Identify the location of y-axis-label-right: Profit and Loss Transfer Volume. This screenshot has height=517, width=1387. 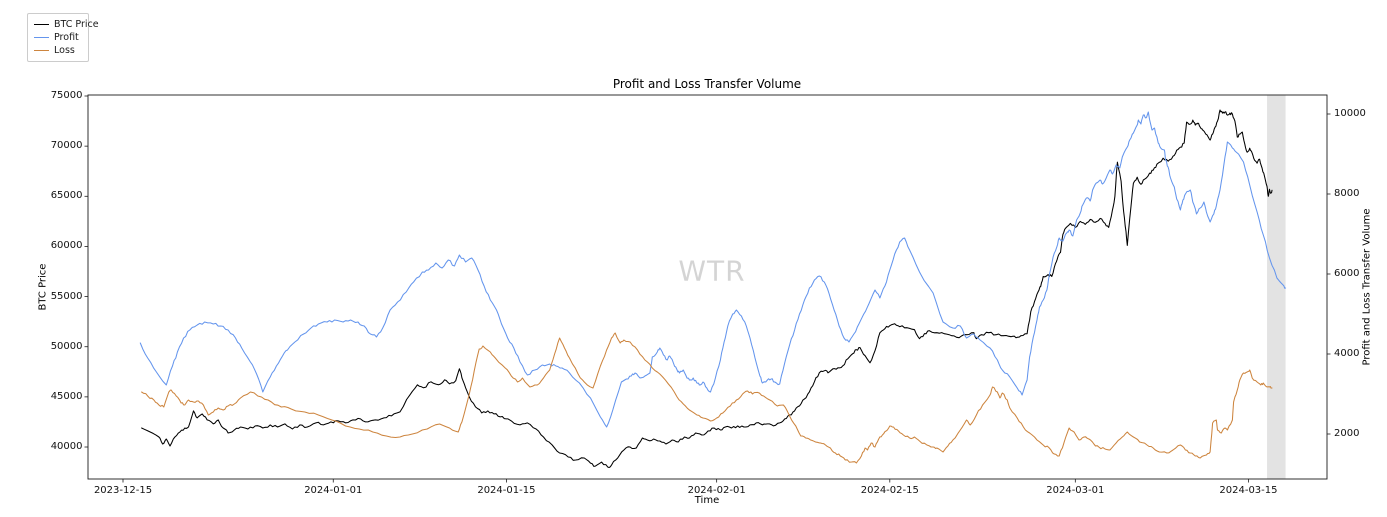
(1367, 287).